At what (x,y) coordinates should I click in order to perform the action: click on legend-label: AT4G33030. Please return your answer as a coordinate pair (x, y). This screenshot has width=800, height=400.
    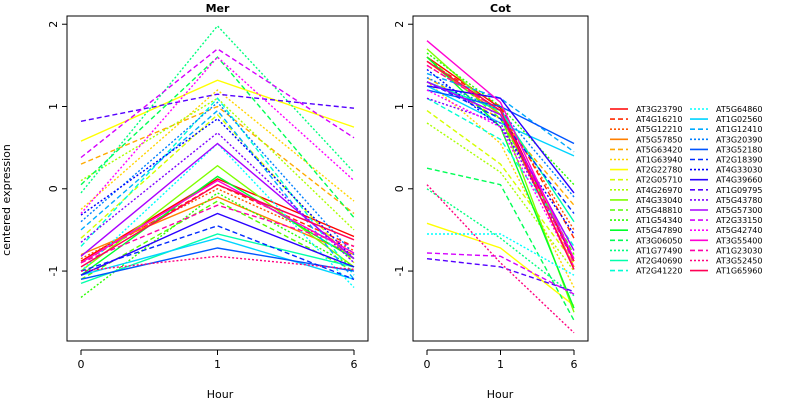
    Looking at the image, I should click on (739, 170).